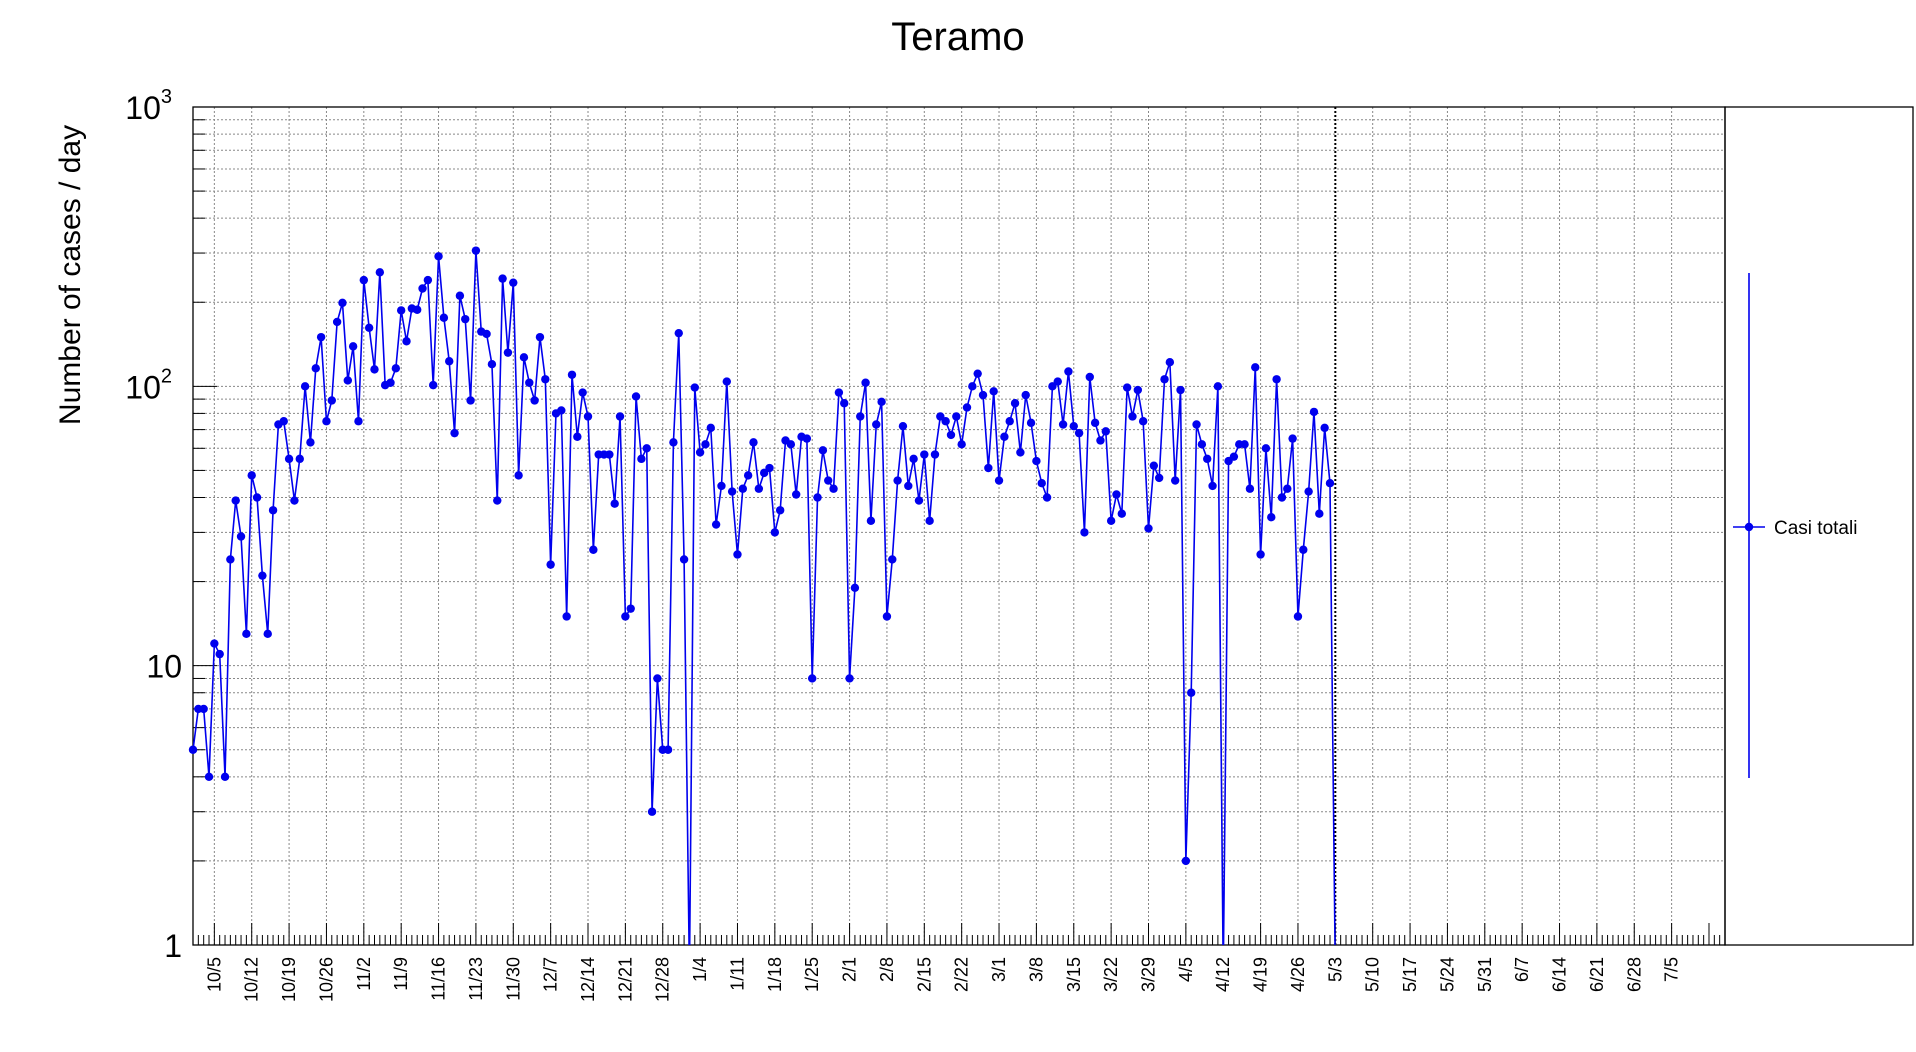  What do you see at coordinates (1373, 974) in the screenshot?
I see `x-tick-label: 5/10` at bounding box center [1373, 974].